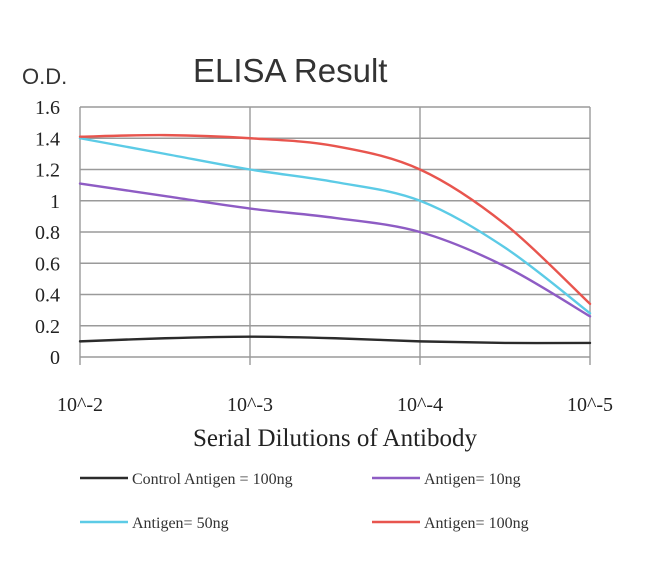 This screenshot has width=650, height=572. What do you see at coordinates (180, 523) in the screenshot?
I see `legend-label: Antigen= 50ng` at bounding box center [180, 523].